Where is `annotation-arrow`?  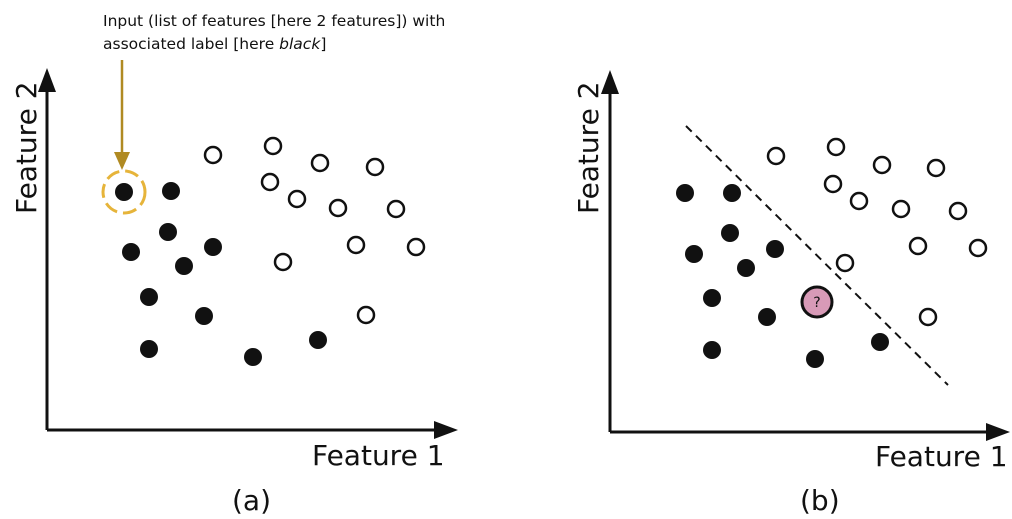 annotation-arrow is located at coordinates (122, 115).